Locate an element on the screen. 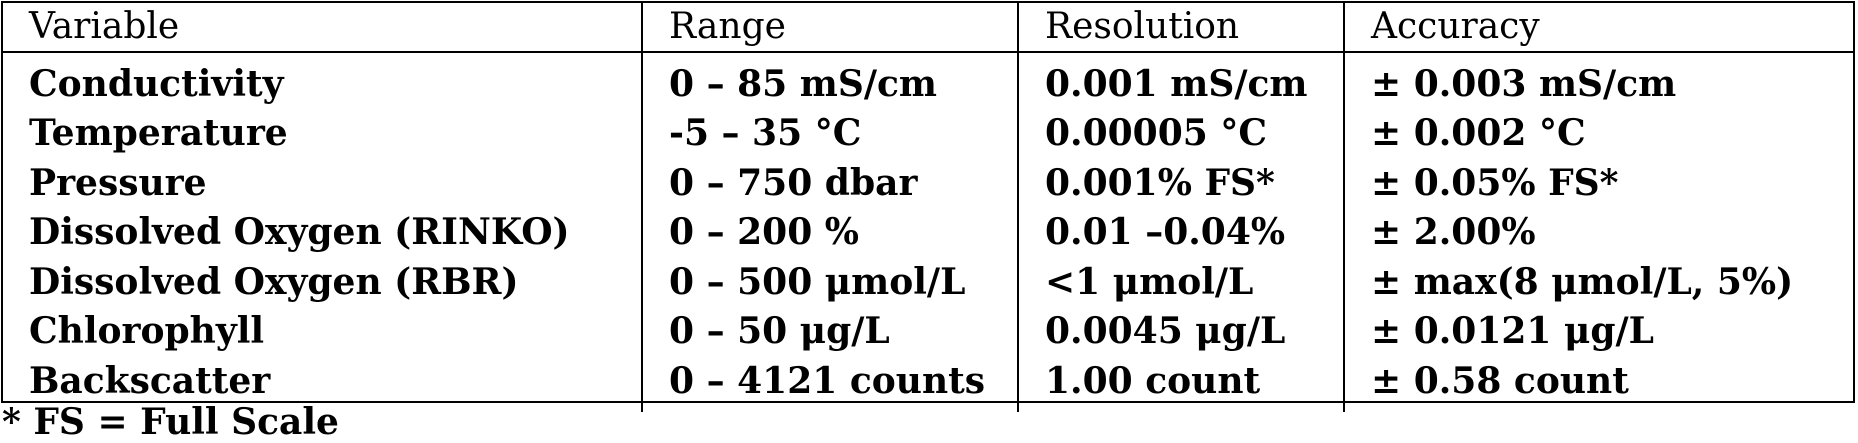 The width and height of the screenshot is (1858, 443). cell-range: -5 – 35 °C is located at coordinates (829, 133).